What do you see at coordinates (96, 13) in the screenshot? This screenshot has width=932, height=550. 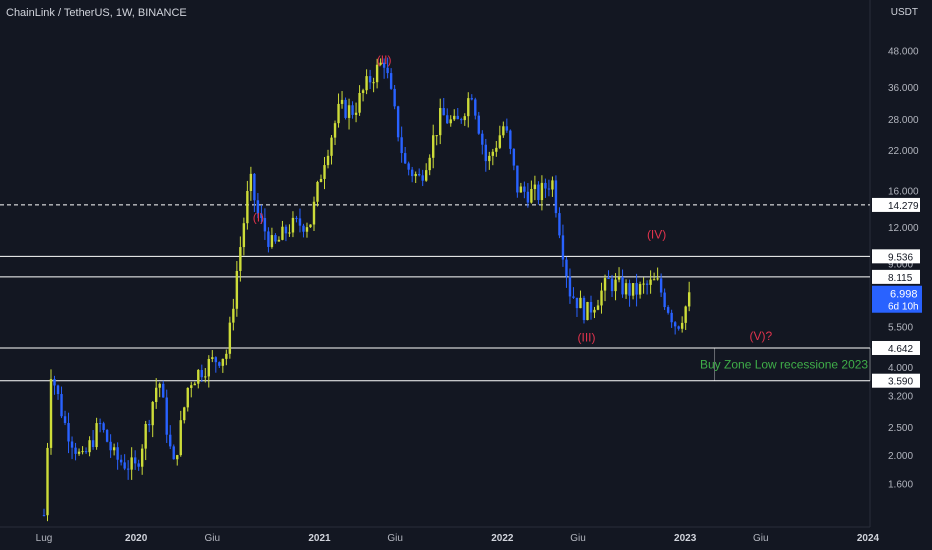 I see `symbol-title: ChainLink / TetherUS, 1W, BINANCE` at bounding box center [96, 13].